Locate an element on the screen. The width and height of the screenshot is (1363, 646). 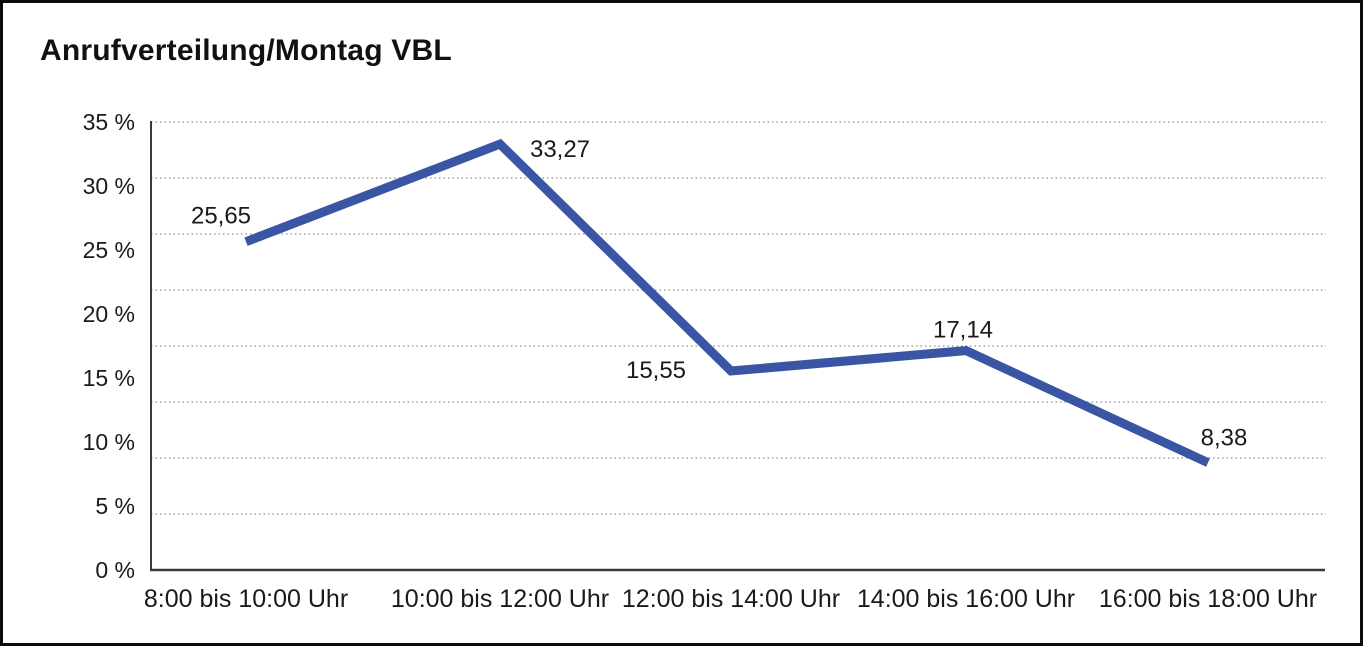
x-axis-category-label: 12:00 bis 14:00 Uhr is located at coordinates (731, 599).